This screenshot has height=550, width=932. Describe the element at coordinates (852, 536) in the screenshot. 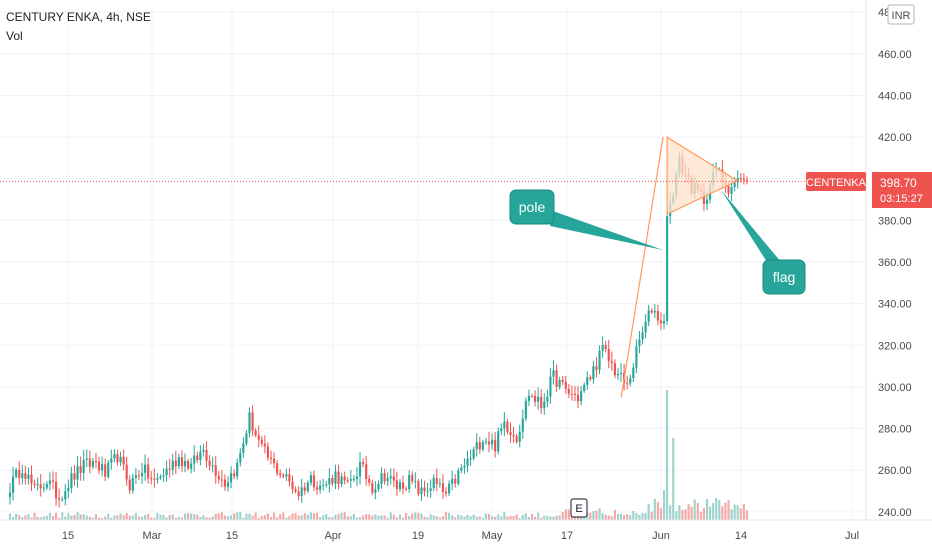

I see `time-tick-label: Jul` at that location.